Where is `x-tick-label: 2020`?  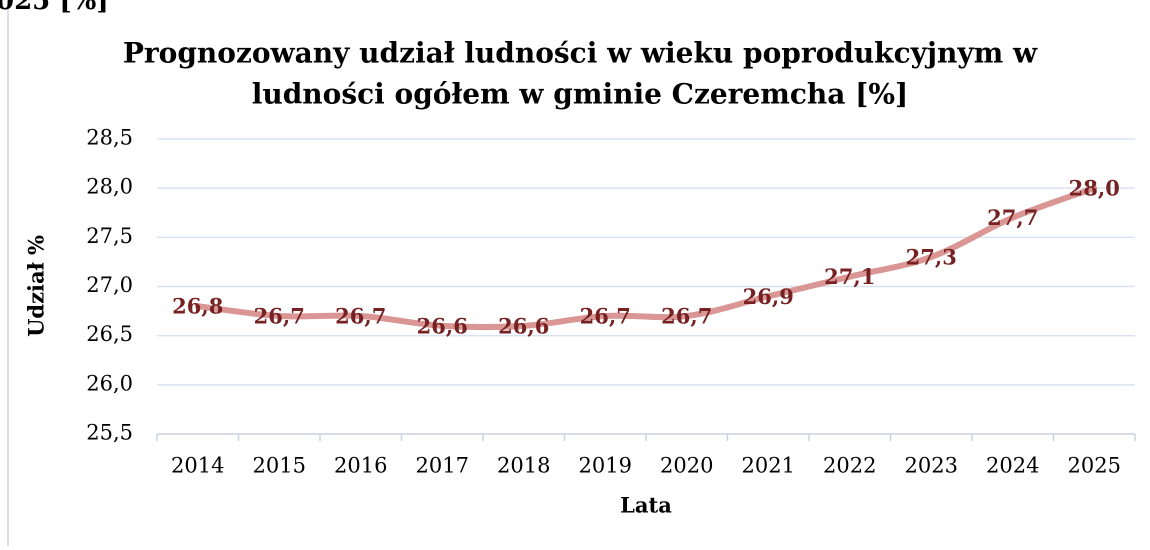
x-tick-label: 2020 is located at coordinates (686, 466).